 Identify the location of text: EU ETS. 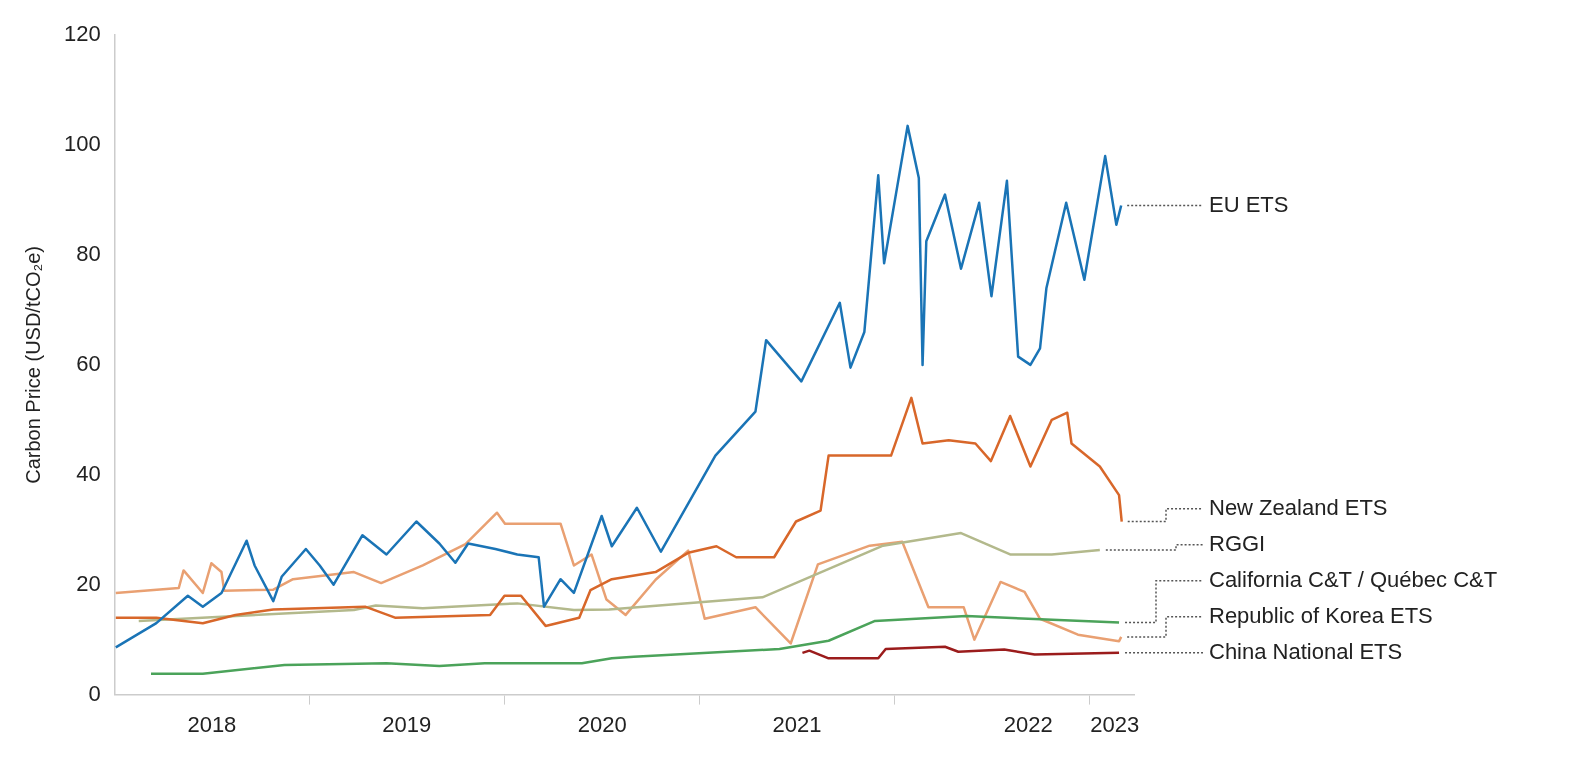
(1249, 204).